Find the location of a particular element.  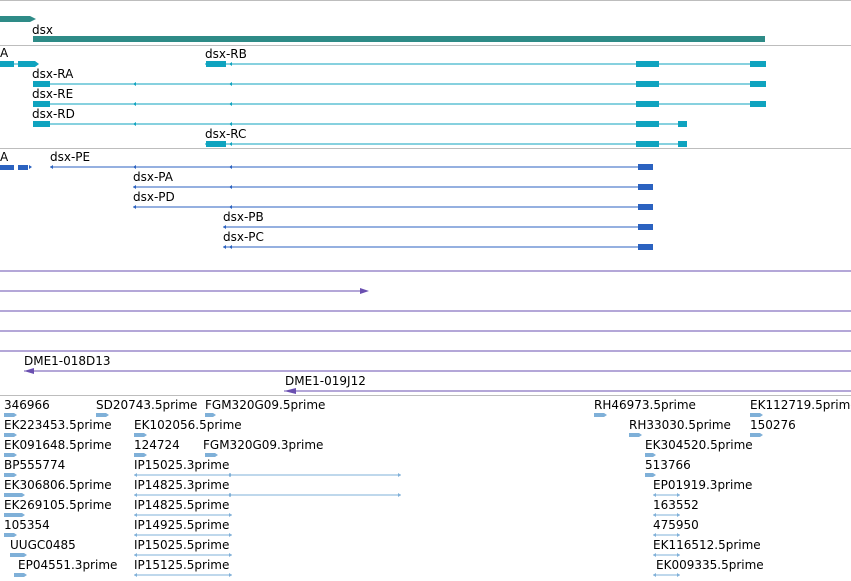

protein-label: dsx-PB is located at coordinates (243, 217).